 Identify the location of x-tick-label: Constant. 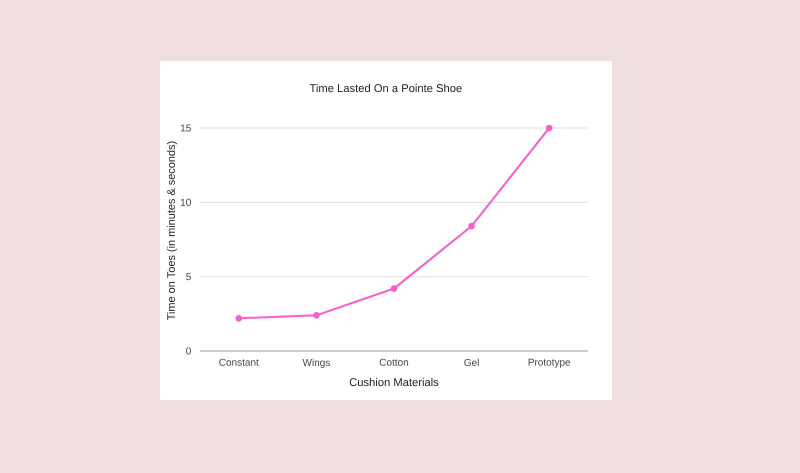
(239, 362).